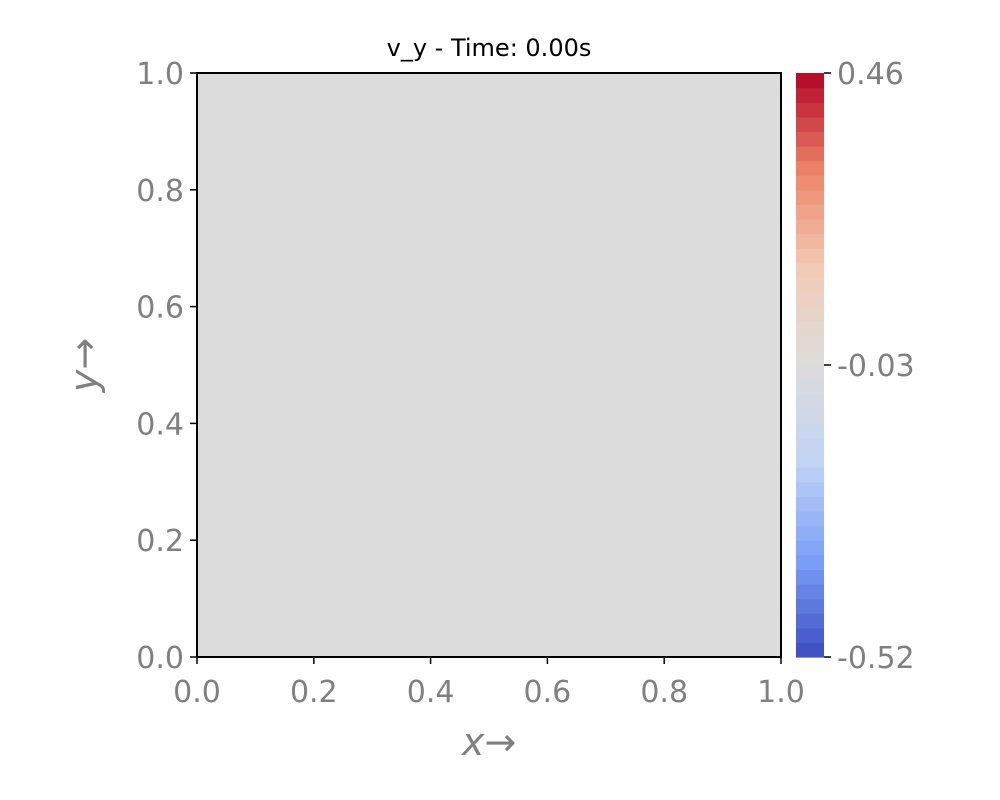 This screenshot has width=1000, height=800. Describe the element at coordinates (160, 541) in the screenshot. I see `y-tick-label: 0.2` at that location.